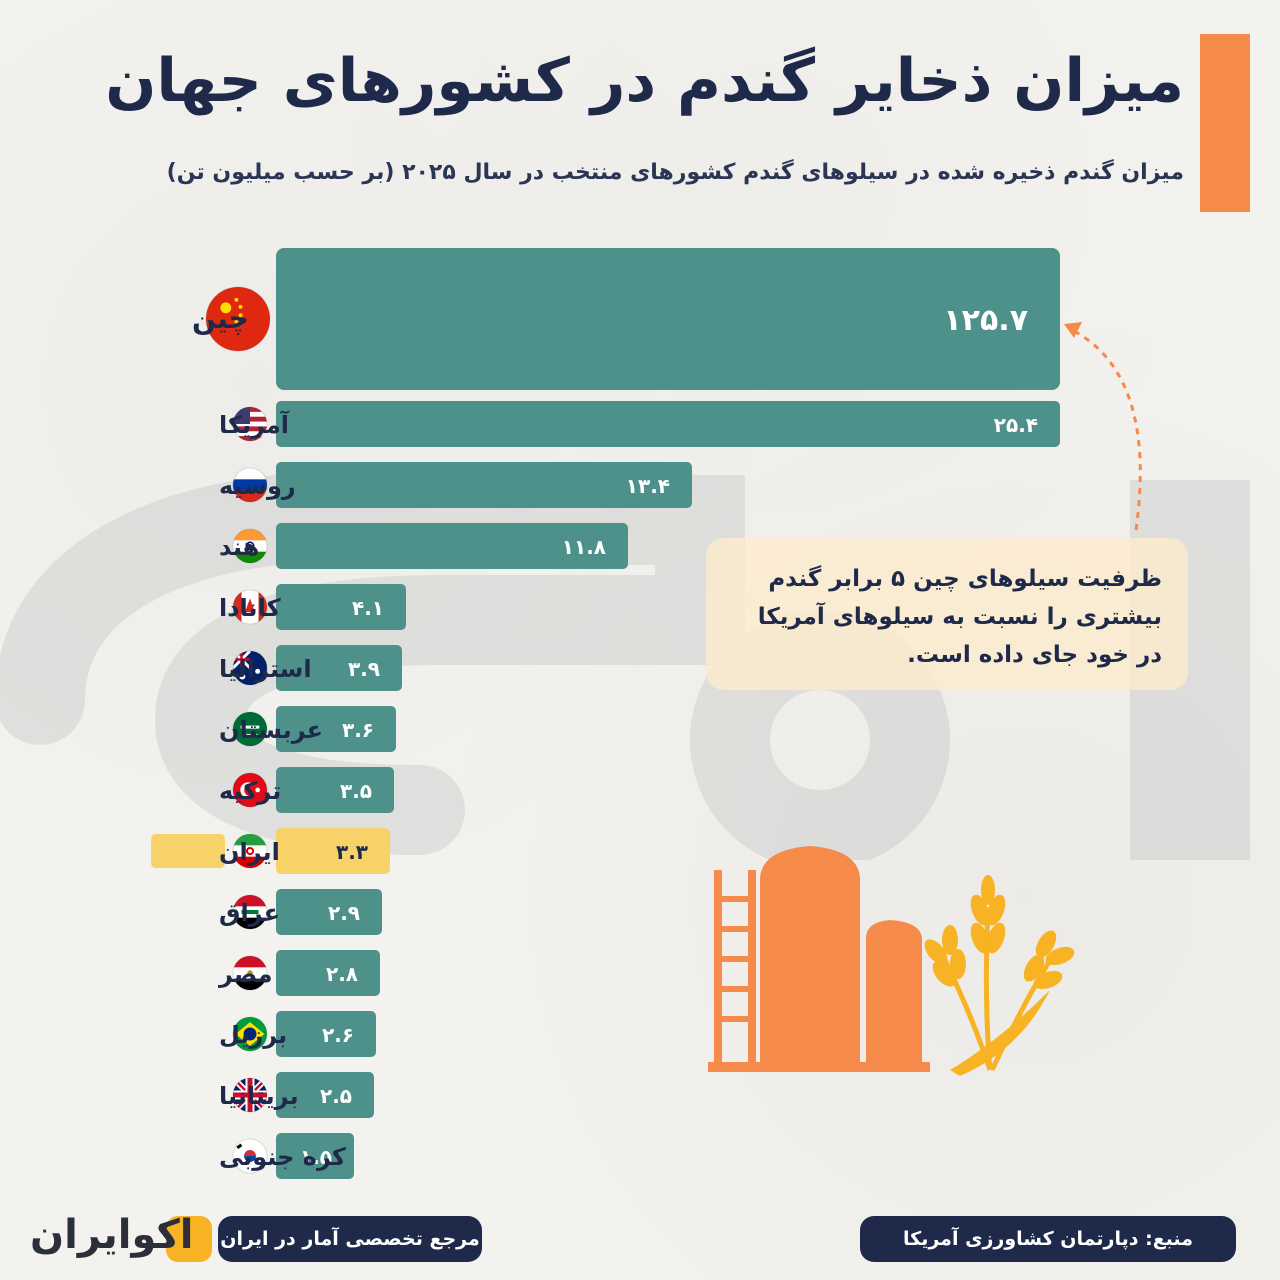 The width and height of the screenshot is (1280, 1280). What do you see at coordinates (819, 959) in the screenshot?
I see `silo-icon` at bounding box center [819, 959].